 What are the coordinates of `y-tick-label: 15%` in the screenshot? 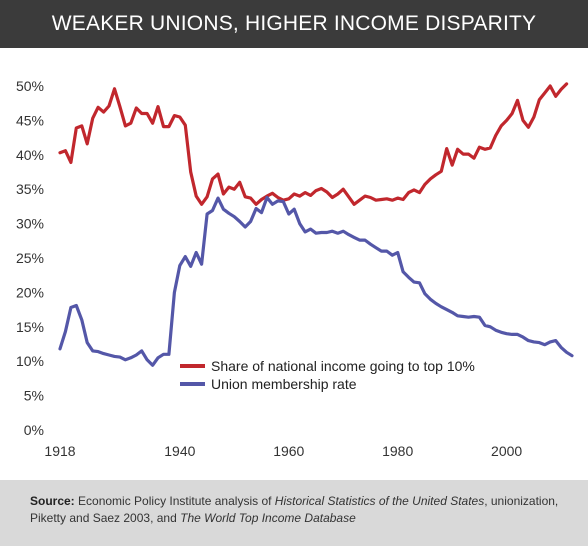 It's located at (30, 327).